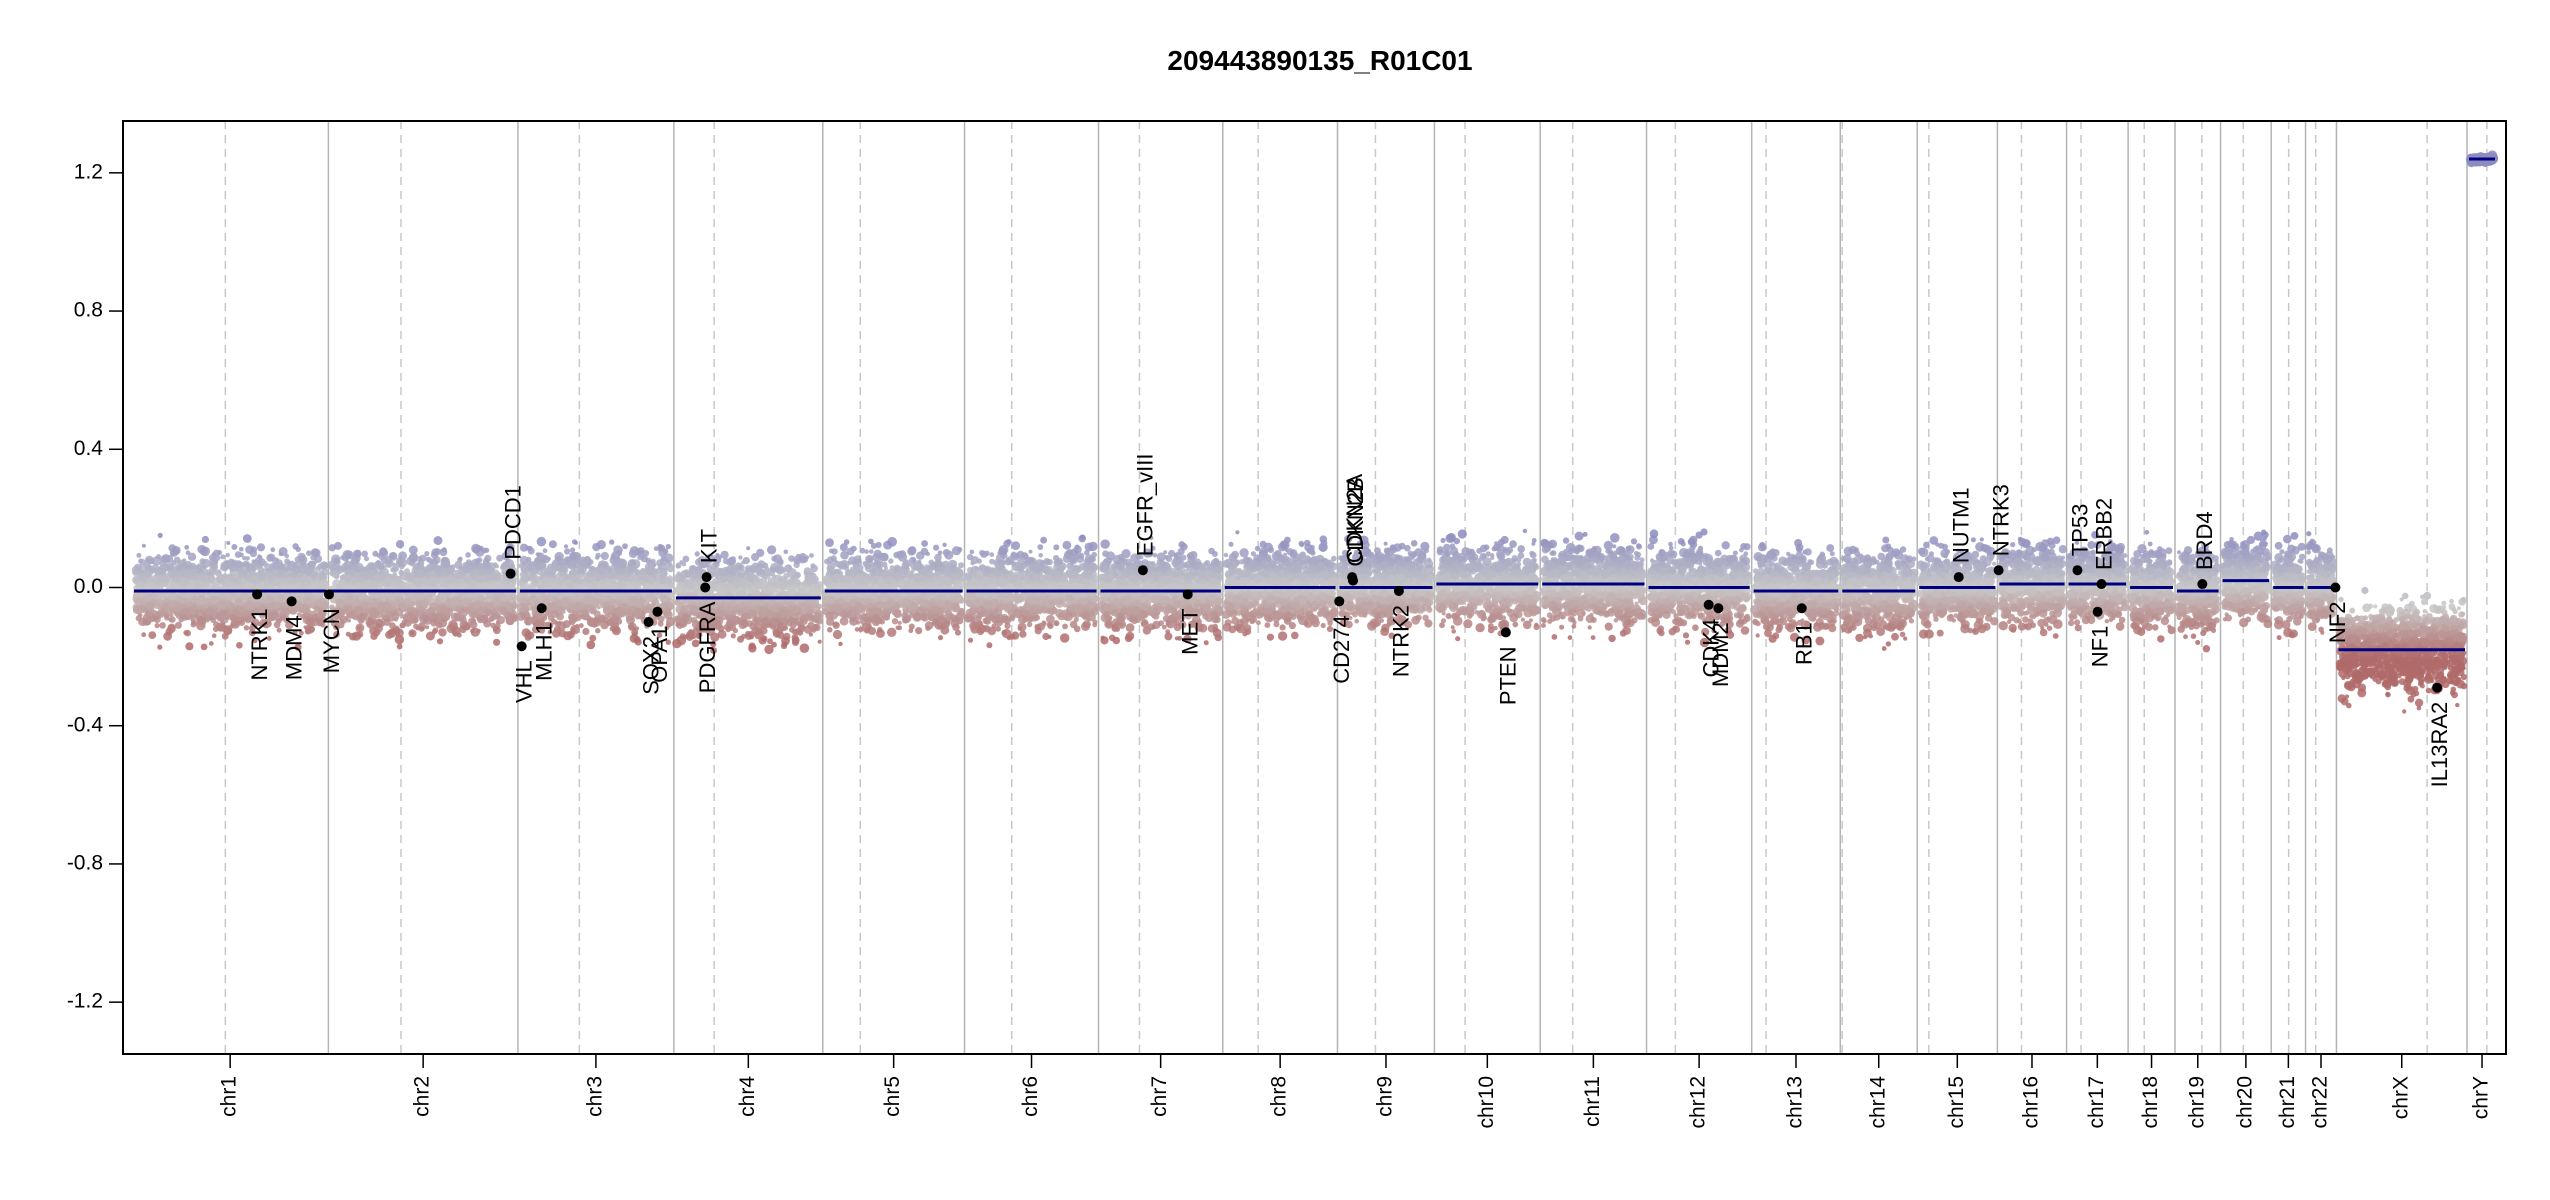 This screenshot has width=2550, height=1200. What do you see at coordinates (1319, 60) in the screenshot?
I see `chart-title: 209443890135_R01C01` at bounding box center [1319, 60].